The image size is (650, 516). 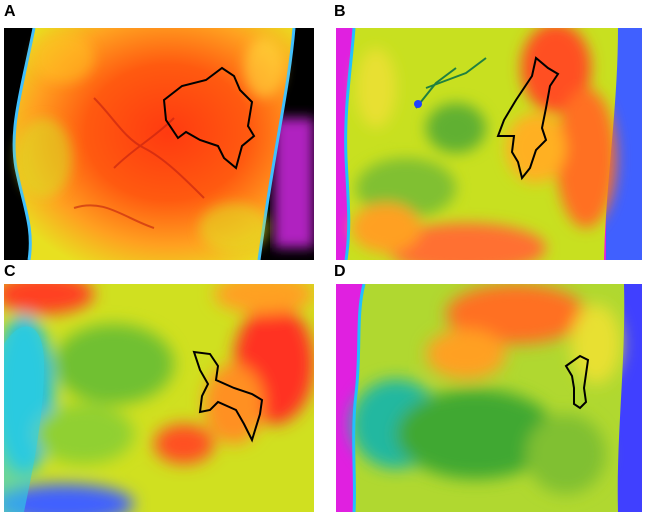 What do you see at coordinates (10, 271) in the screenshot?
I see `panel-label-c: C` at bounding box center [10, 271].